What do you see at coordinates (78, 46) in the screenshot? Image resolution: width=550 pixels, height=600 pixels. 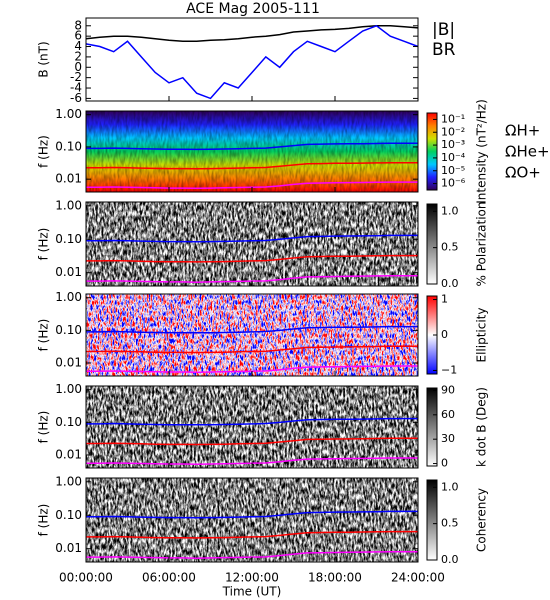 I see `y-tick-label: 4` at bounding box center [78, 46].